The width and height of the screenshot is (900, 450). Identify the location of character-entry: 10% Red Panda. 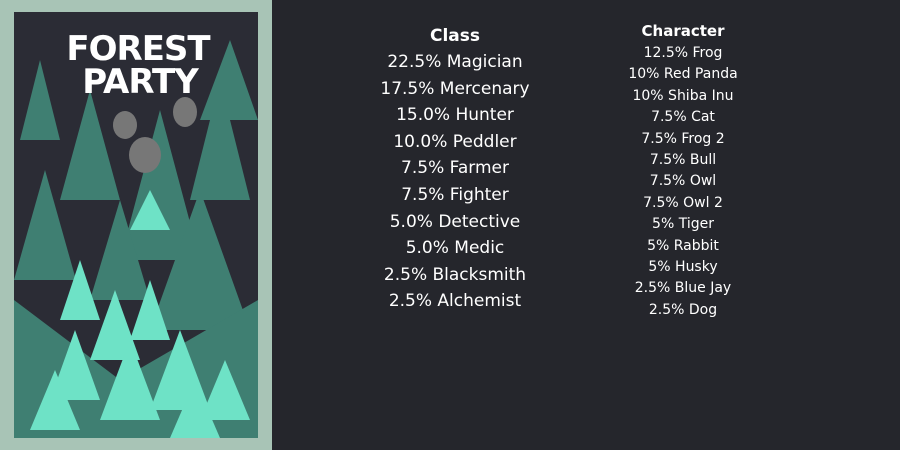
(683, 74).